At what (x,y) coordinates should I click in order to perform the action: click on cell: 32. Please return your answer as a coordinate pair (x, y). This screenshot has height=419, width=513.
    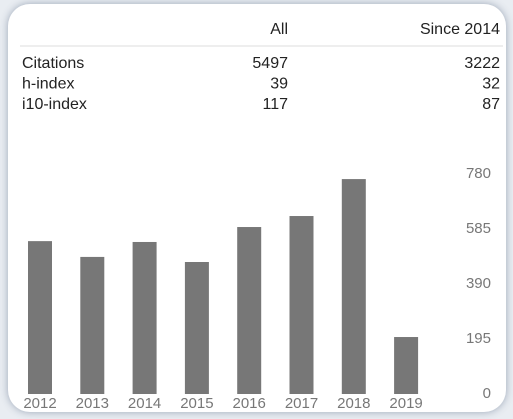
    Looking at the image, I should click on (491, 84).